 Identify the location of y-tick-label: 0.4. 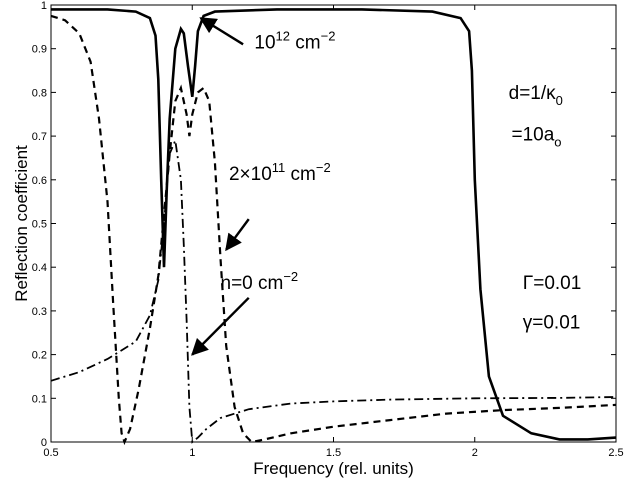
(39, 268).